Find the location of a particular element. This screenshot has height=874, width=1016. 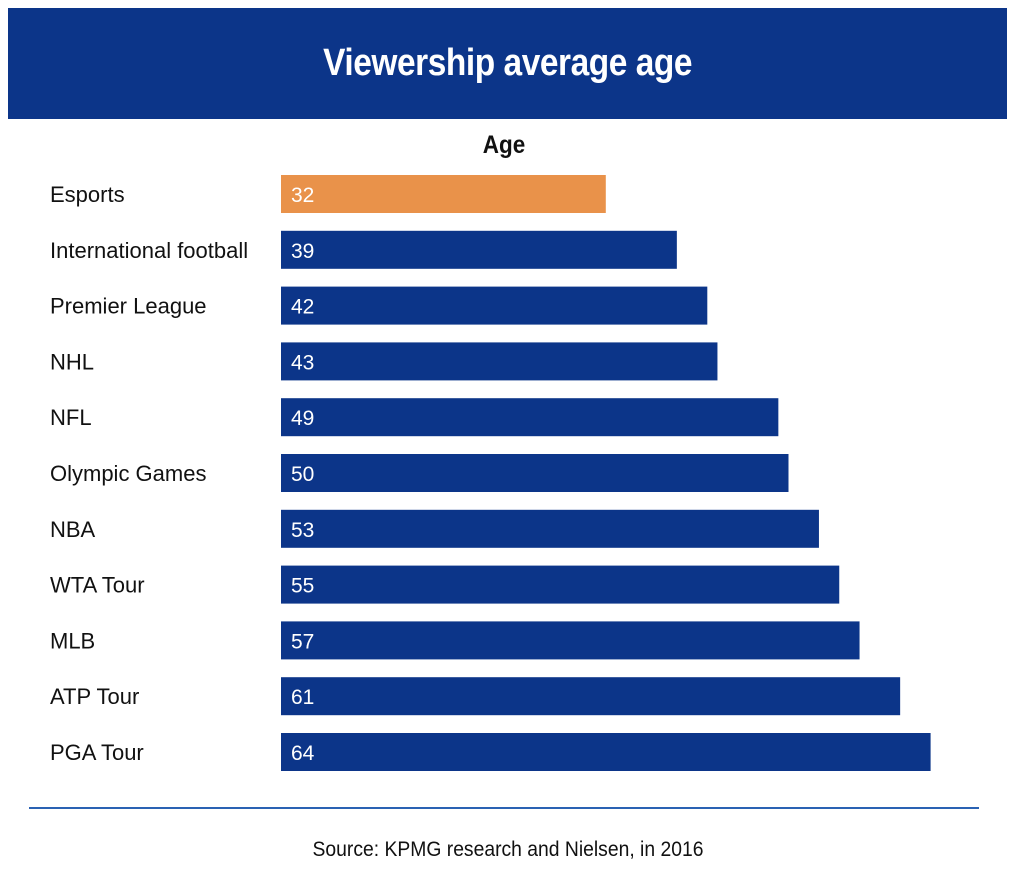

category-label: NFL is located at coordinates (71, 417).